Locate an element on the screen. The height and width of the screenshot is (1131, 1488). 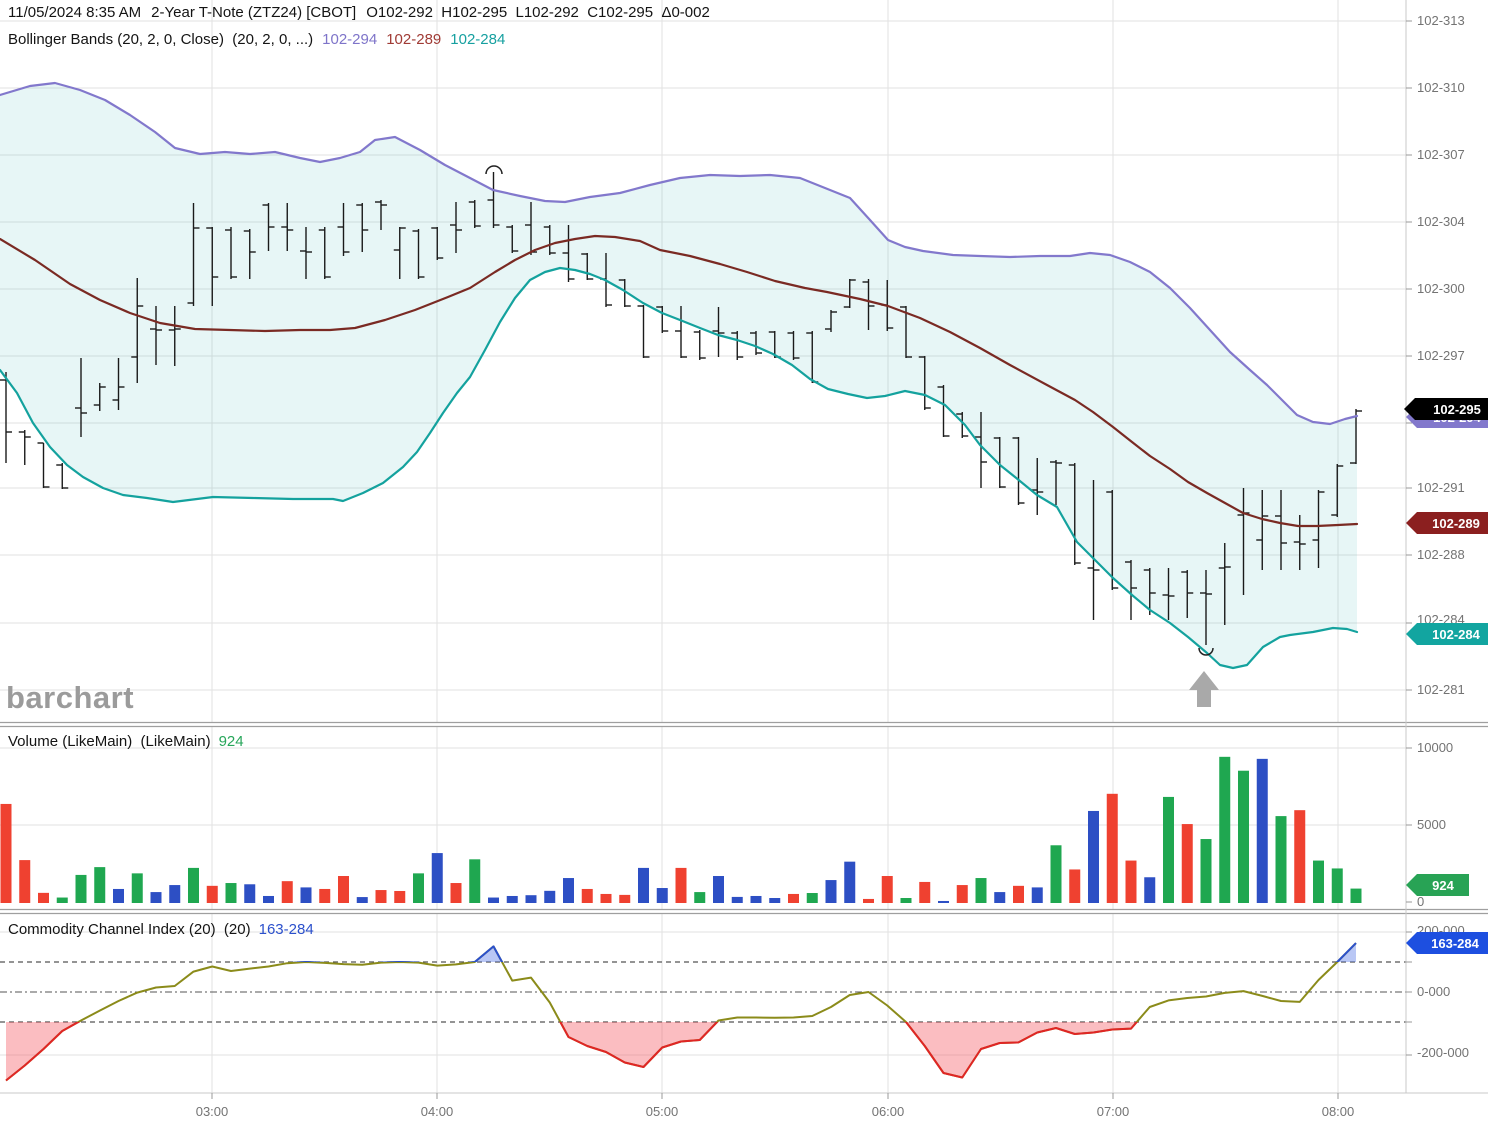
up-arrow-icon is located at coordinates (1204, 689).